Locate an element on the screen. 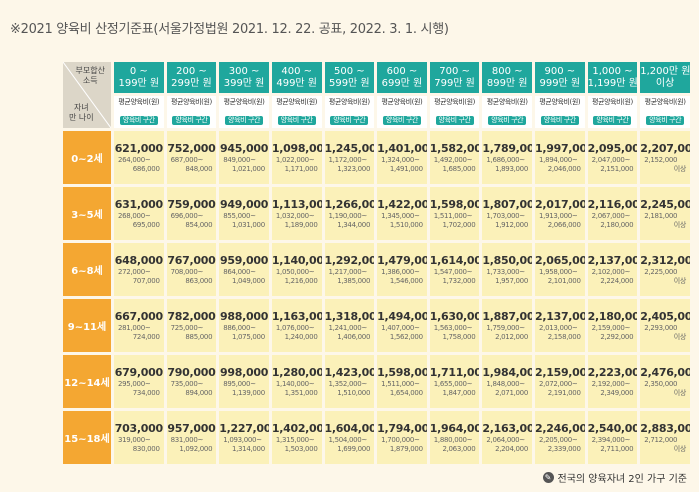 This screenshot has height=492, width=699. average-amount: 631,000 is located at coordinates (138, 204).